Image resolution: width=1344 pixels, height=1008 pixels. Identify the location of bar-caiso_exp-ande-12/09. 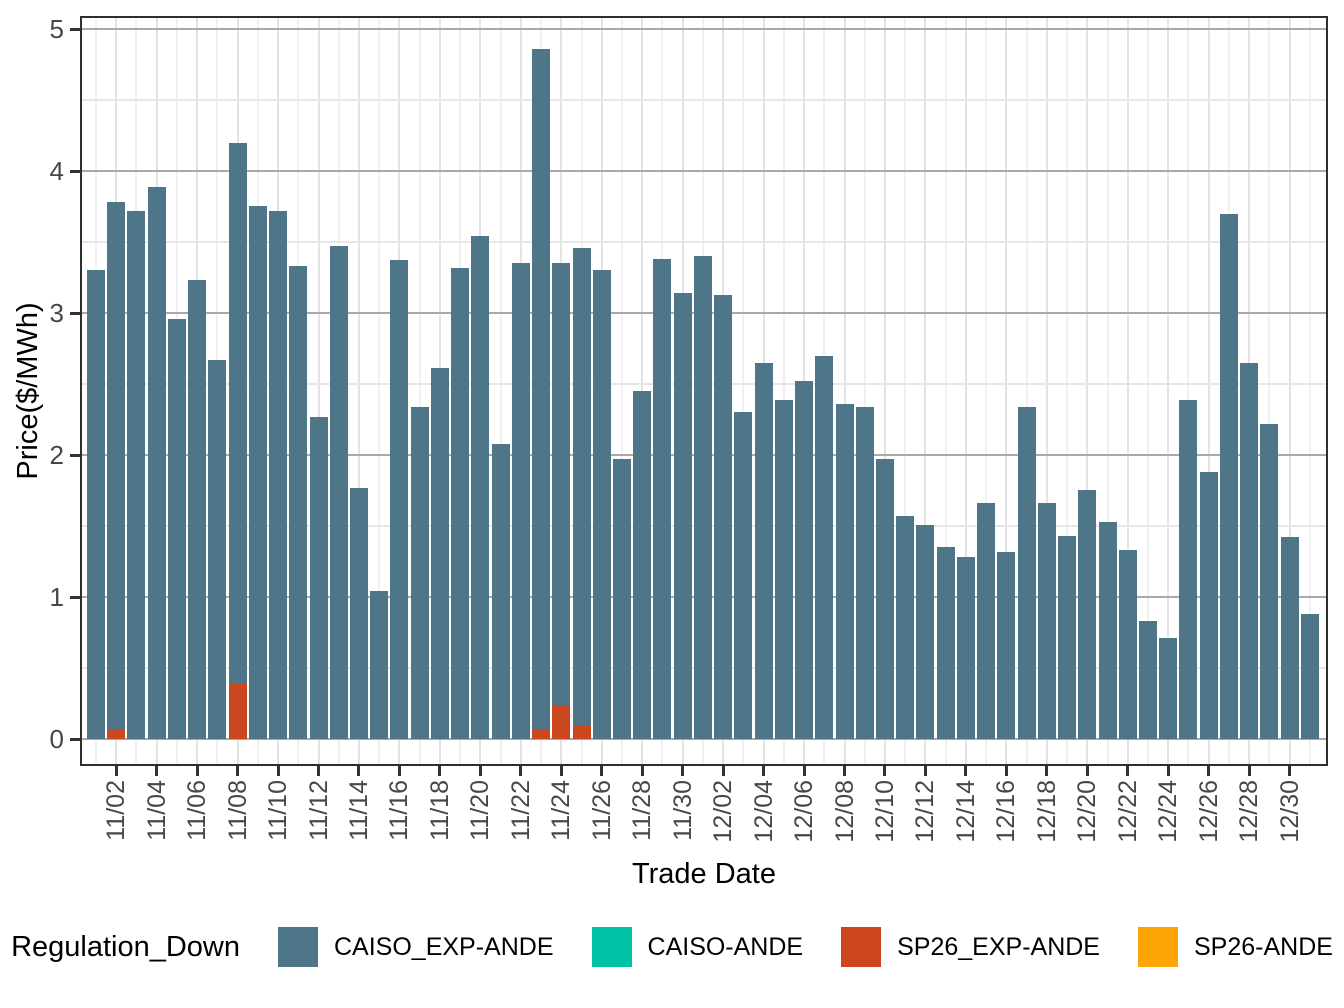
(864, 573).